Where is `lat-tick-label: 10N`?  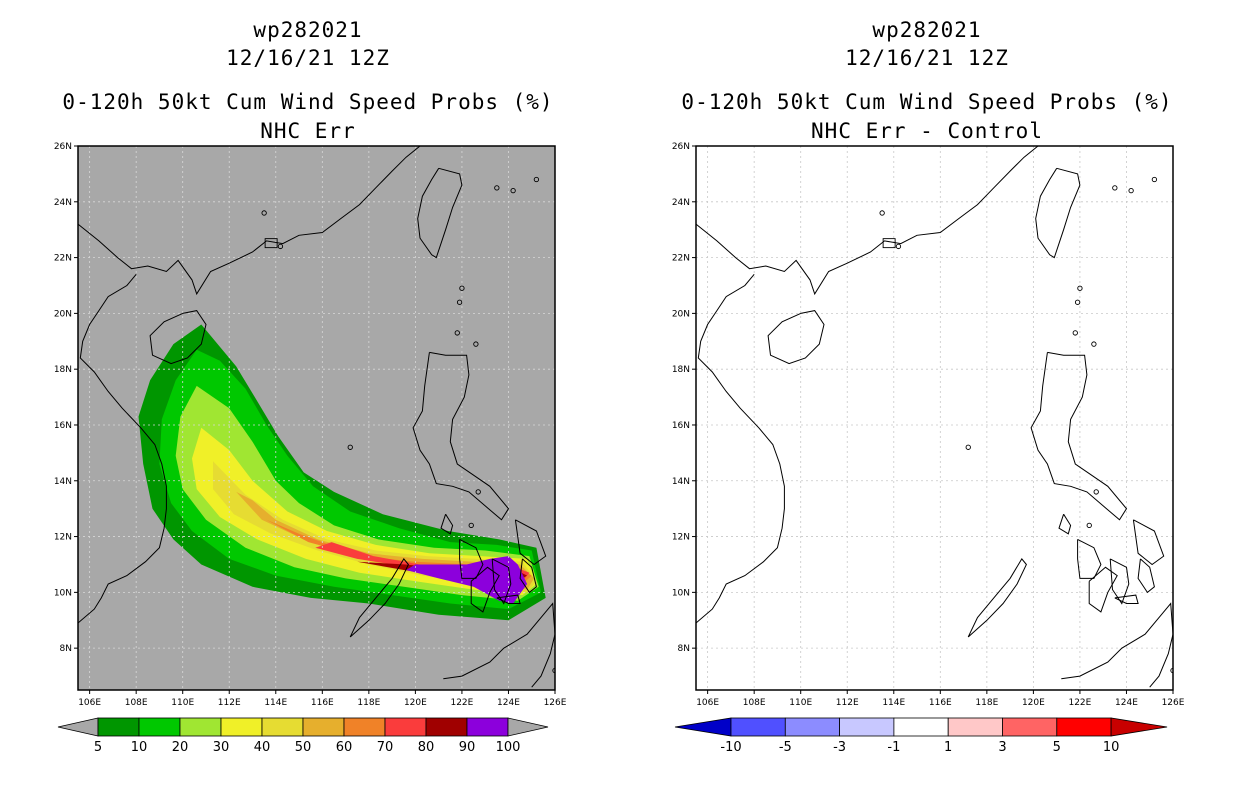
lat-tick-label: 10N is located at coordinates (681, 593).